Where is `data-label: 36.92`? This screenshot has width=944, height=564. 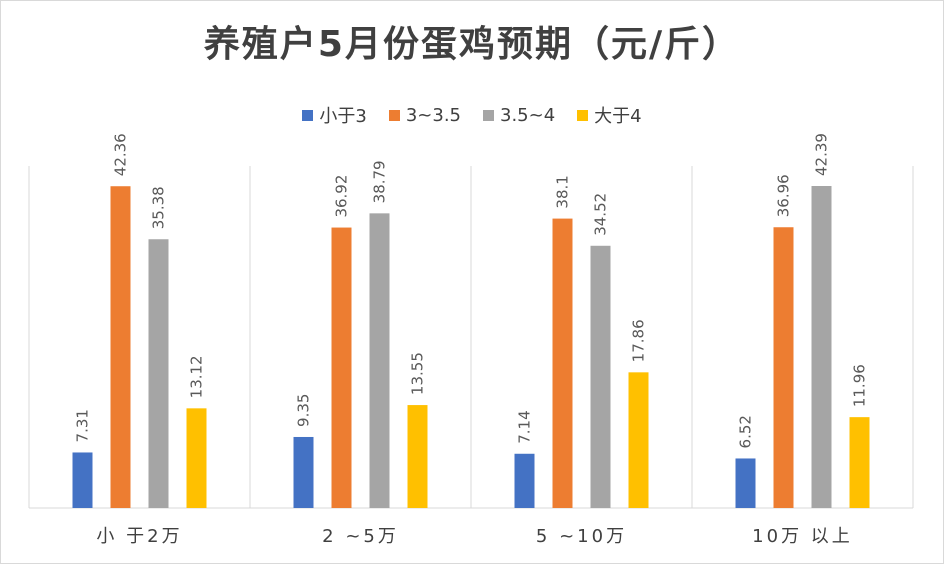
data-label: 36.92 is located at coordinates (342, 196).